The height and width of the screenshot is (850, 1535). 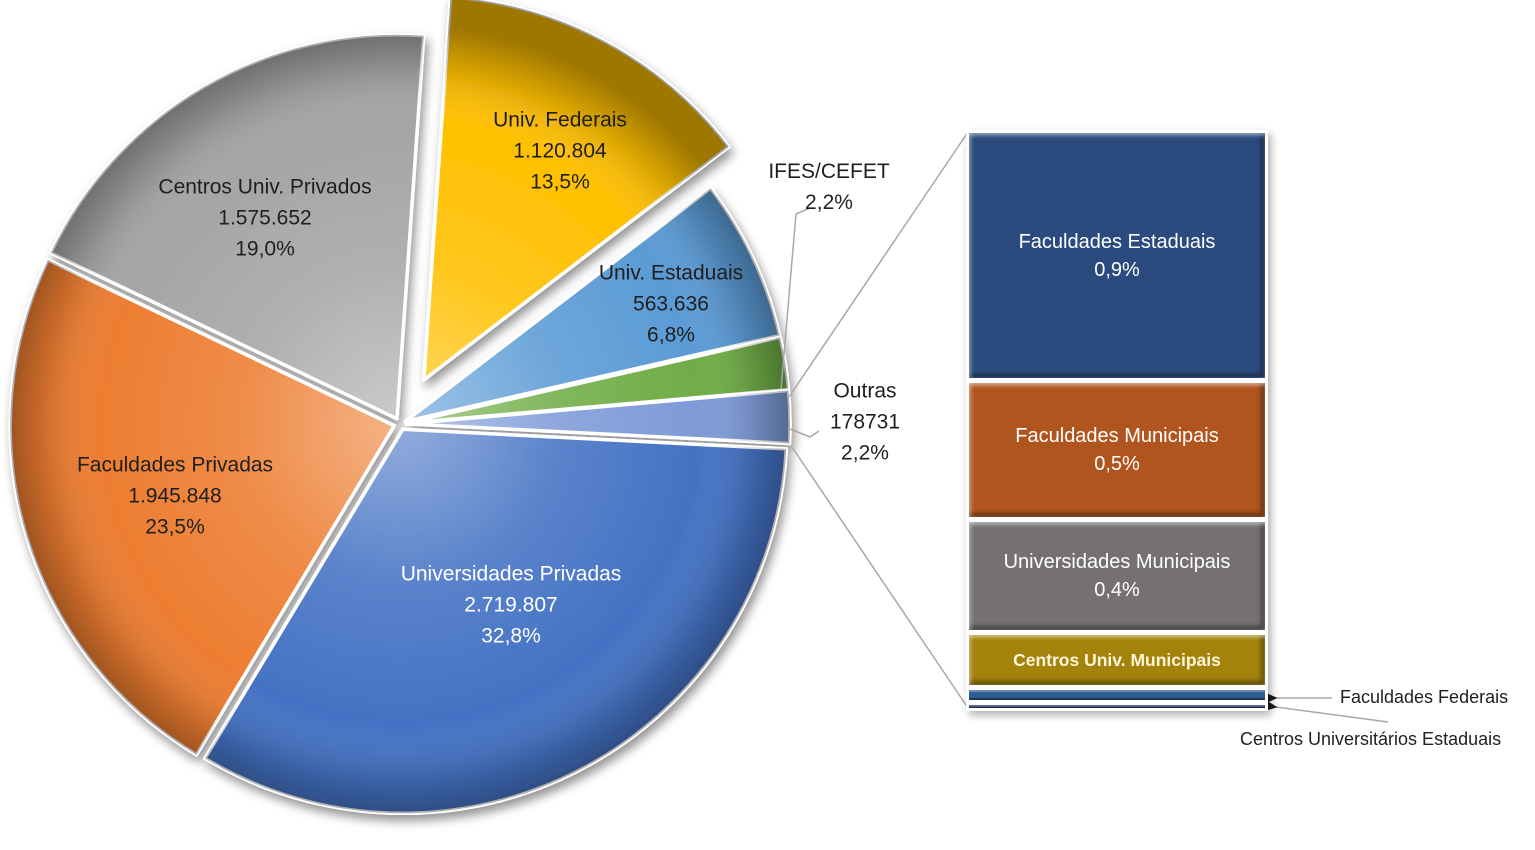 I want to click on callout-faculdades-federais: Faculdades Federais, so click(x=1424, y=697).